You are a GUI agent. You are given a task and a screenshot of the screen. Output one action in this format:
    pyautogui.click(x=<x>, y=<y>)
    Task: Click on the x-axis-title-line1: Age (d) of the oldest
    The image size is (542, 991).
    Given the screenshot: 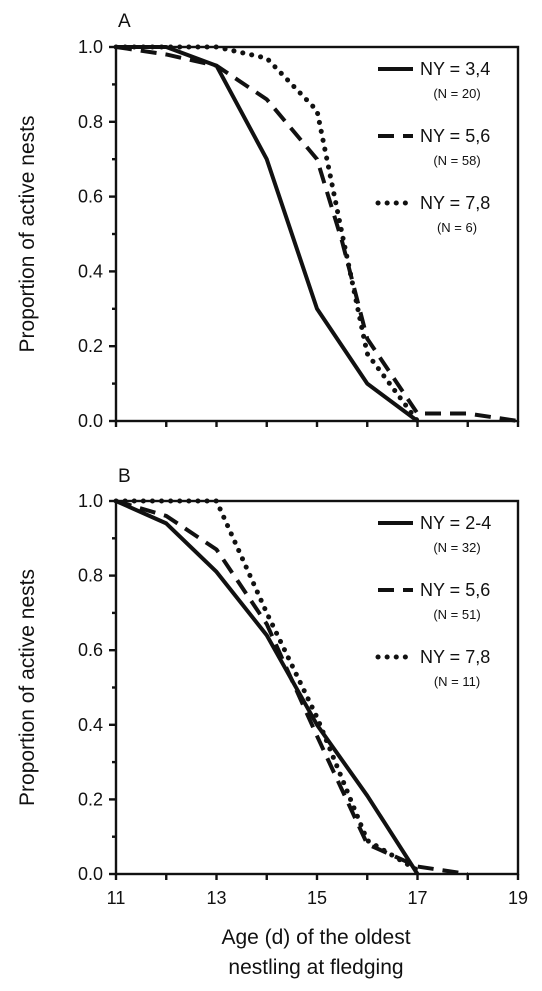 What is the action you would take?
    pyautogui.click(x=315, y=937)
    